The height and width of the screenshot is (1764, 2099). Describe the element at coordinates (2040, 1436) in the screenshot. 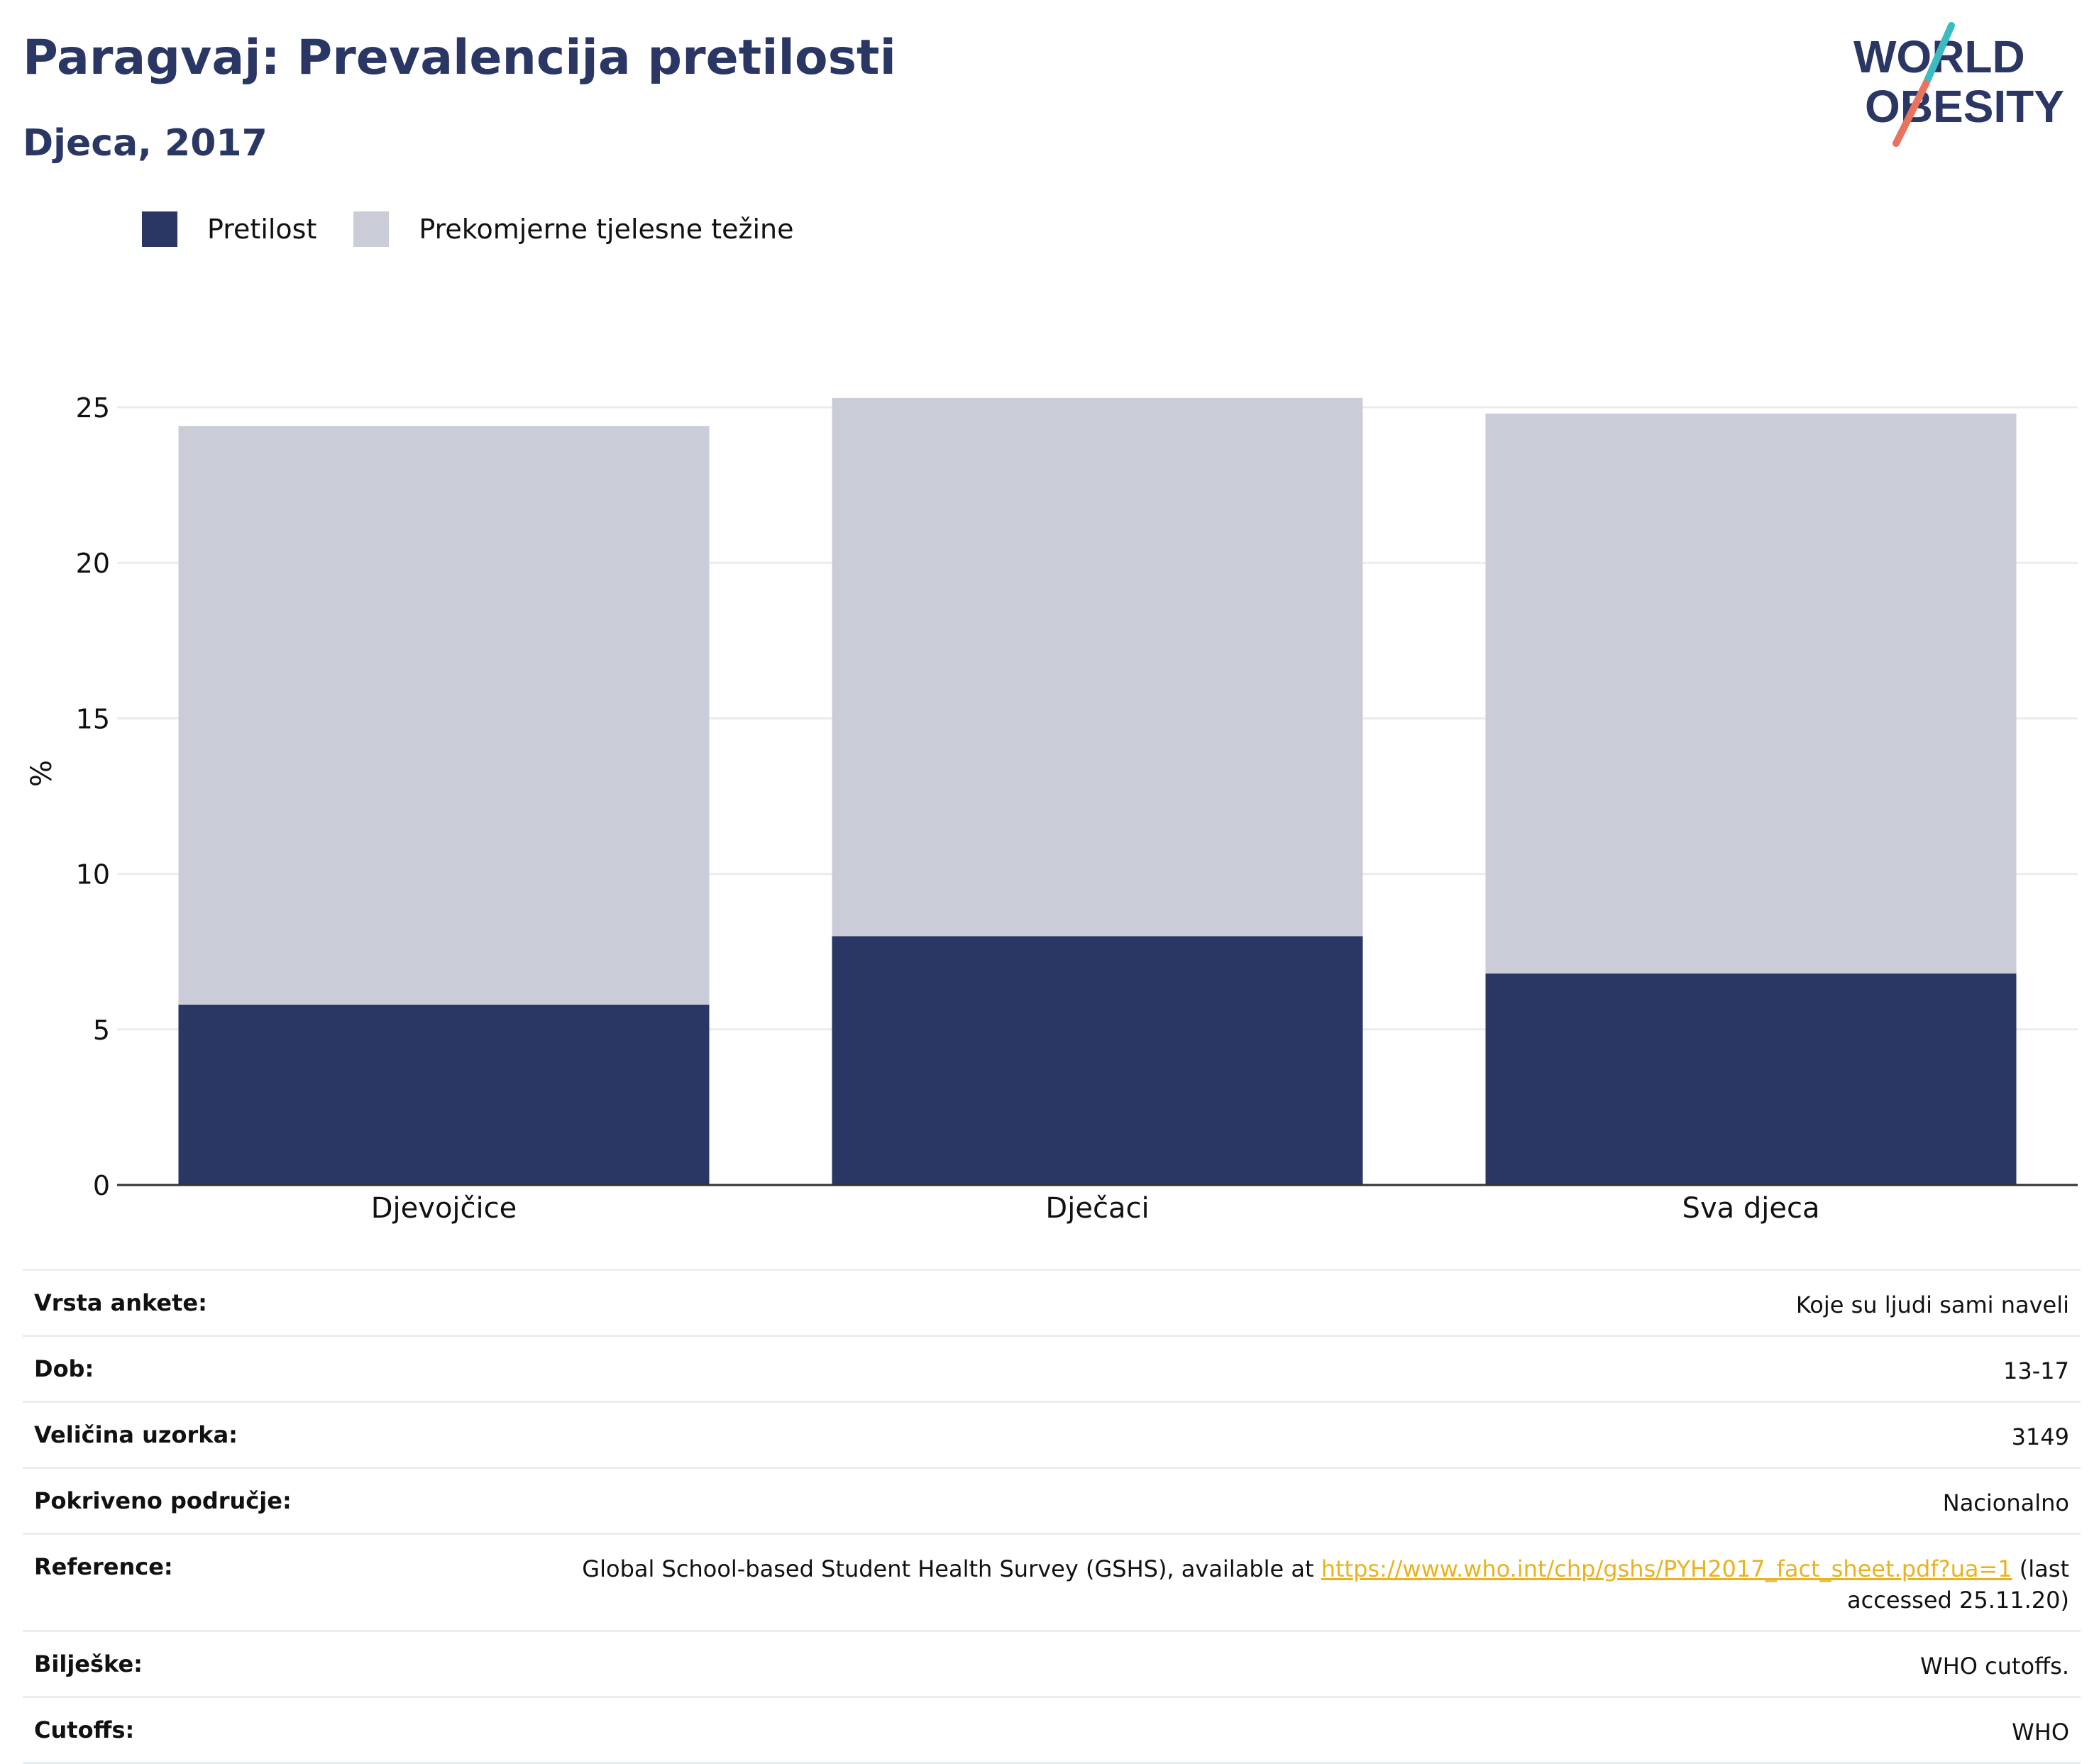

I see `info-value: 3149` at that location.